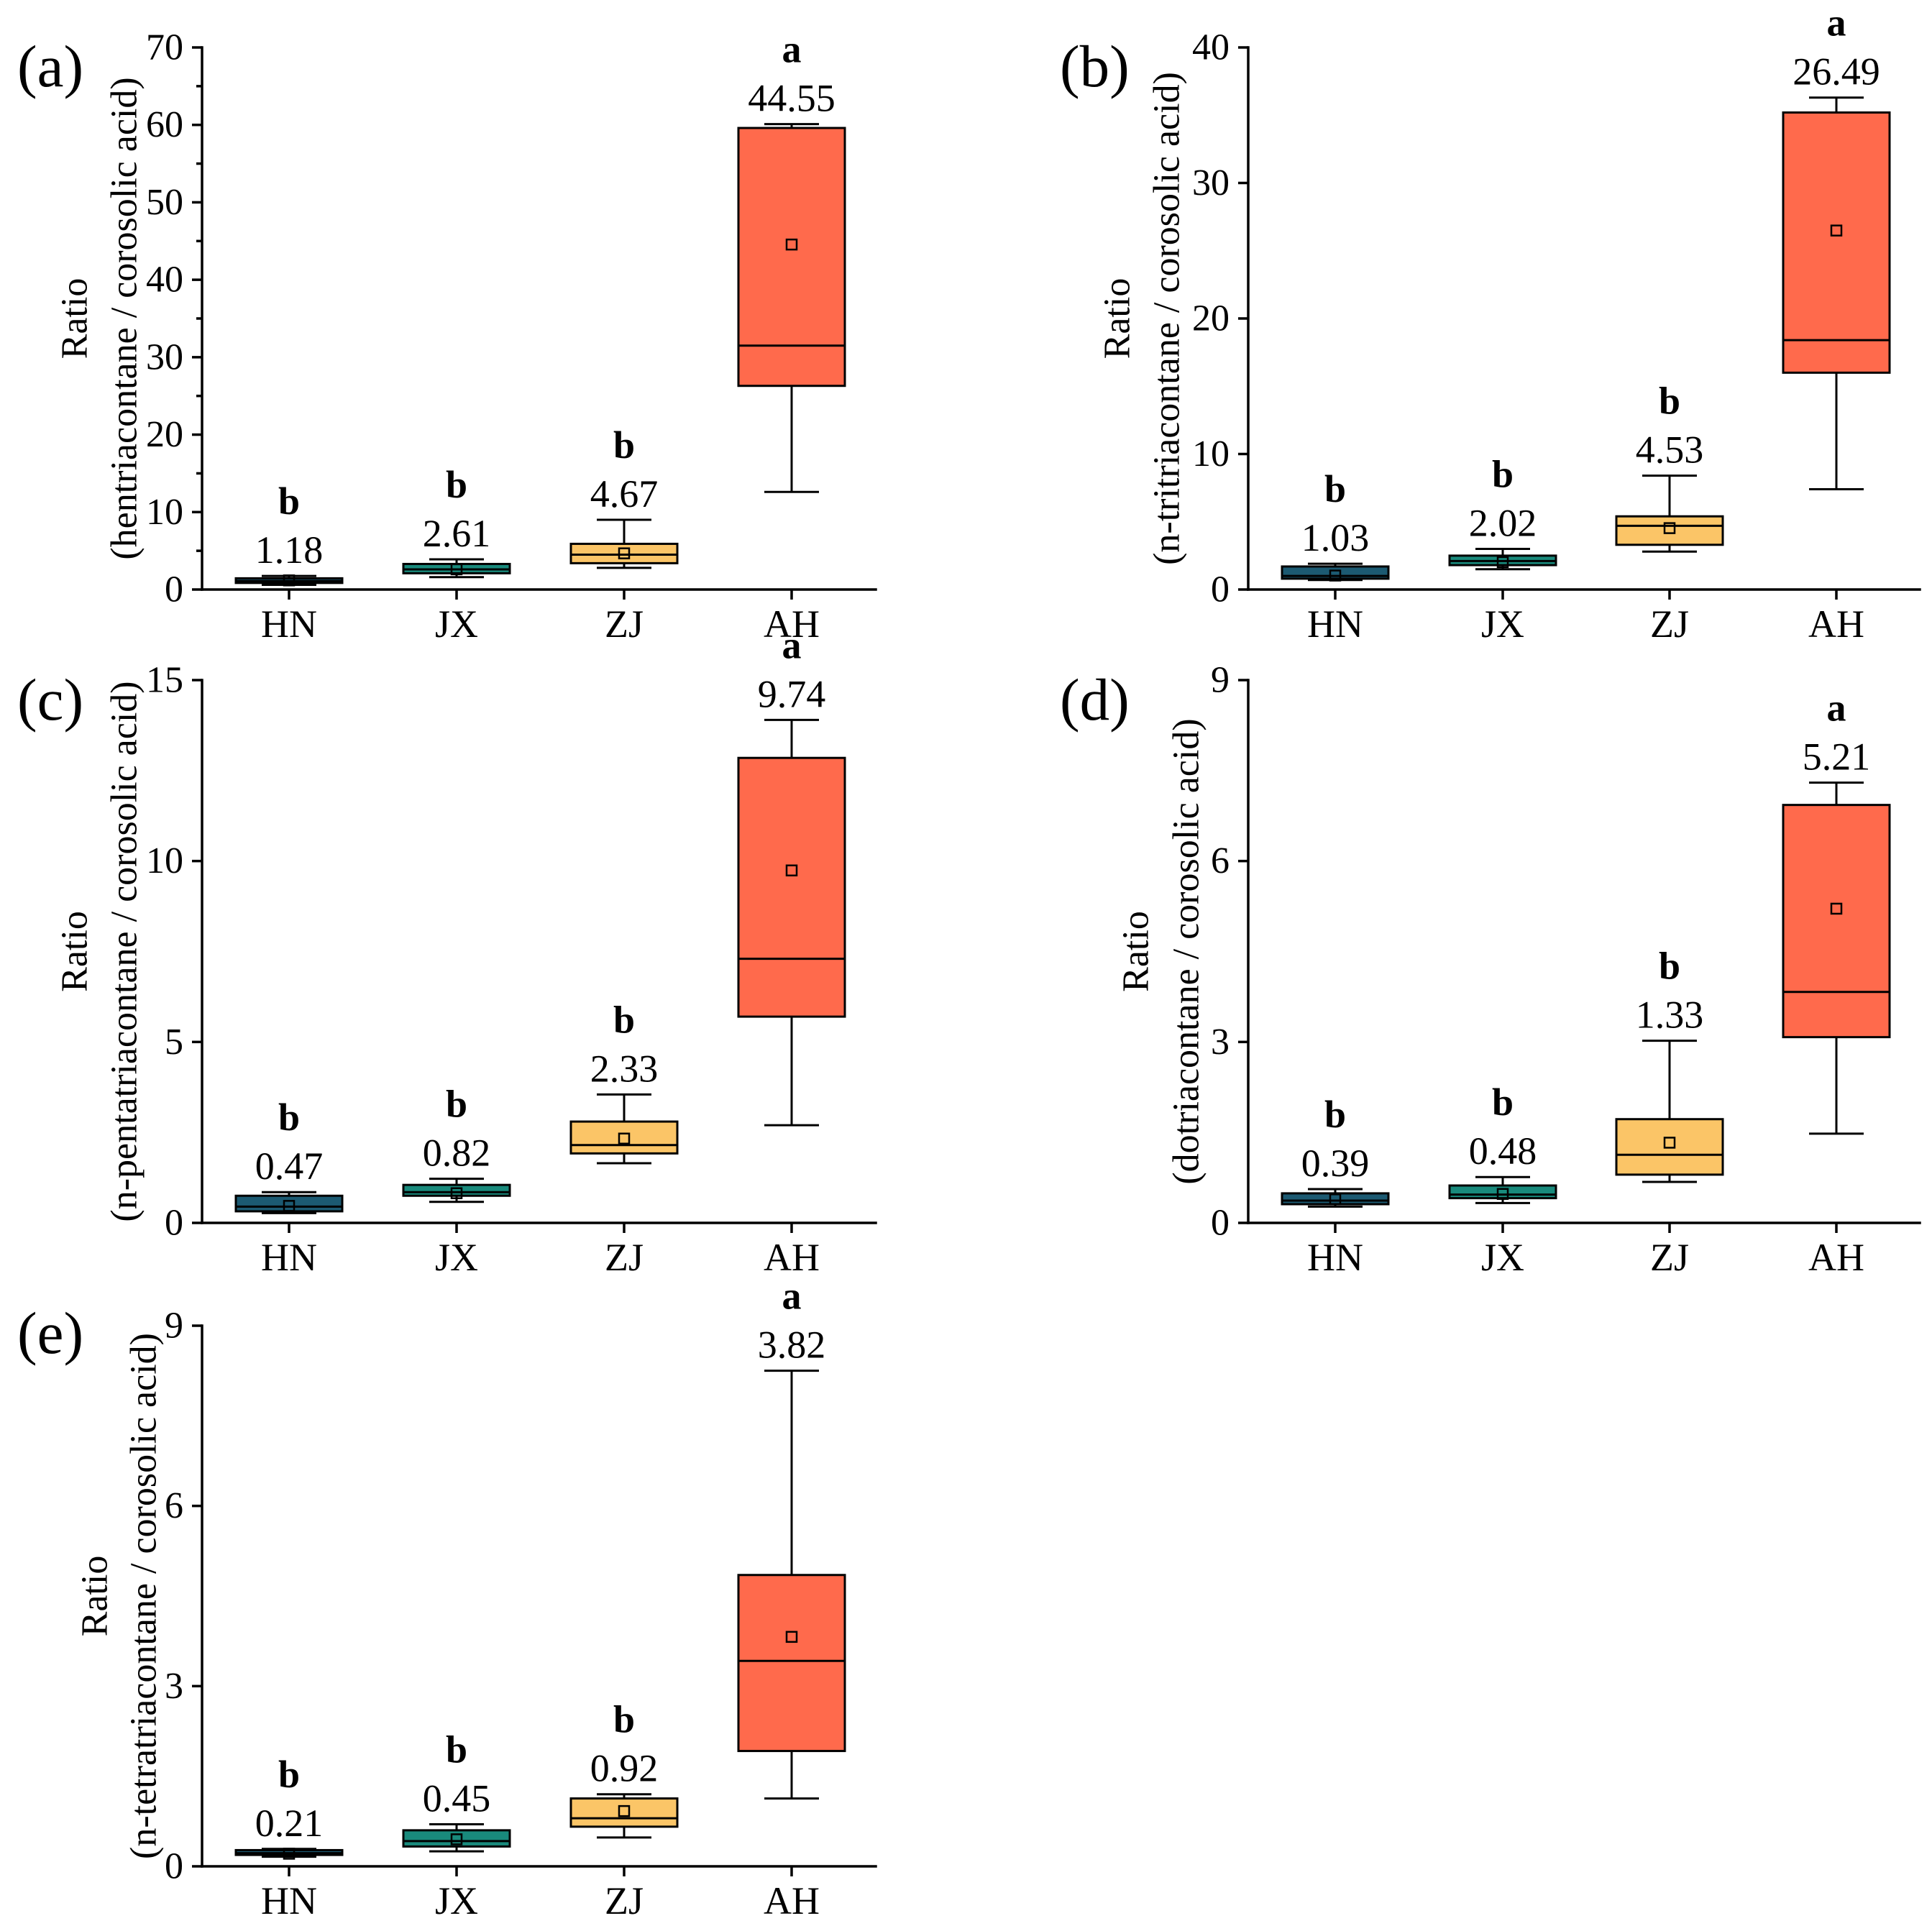 The height and width of the screenshot is (1926, 1932). Describe the element at coordinates (1335, 1163) in the screenshot. I see `mean-value-label: 0.39` at that location.